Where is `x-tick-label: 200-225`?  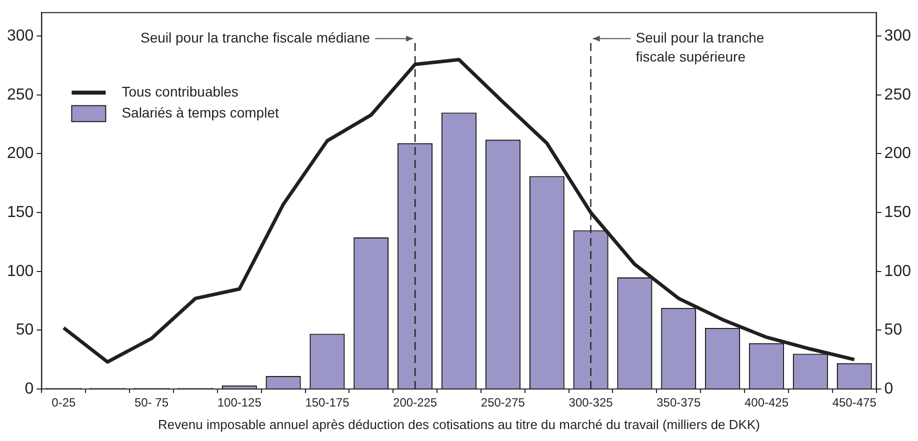 x-tick-label: 200-225 is located at coordinates (415, 403).